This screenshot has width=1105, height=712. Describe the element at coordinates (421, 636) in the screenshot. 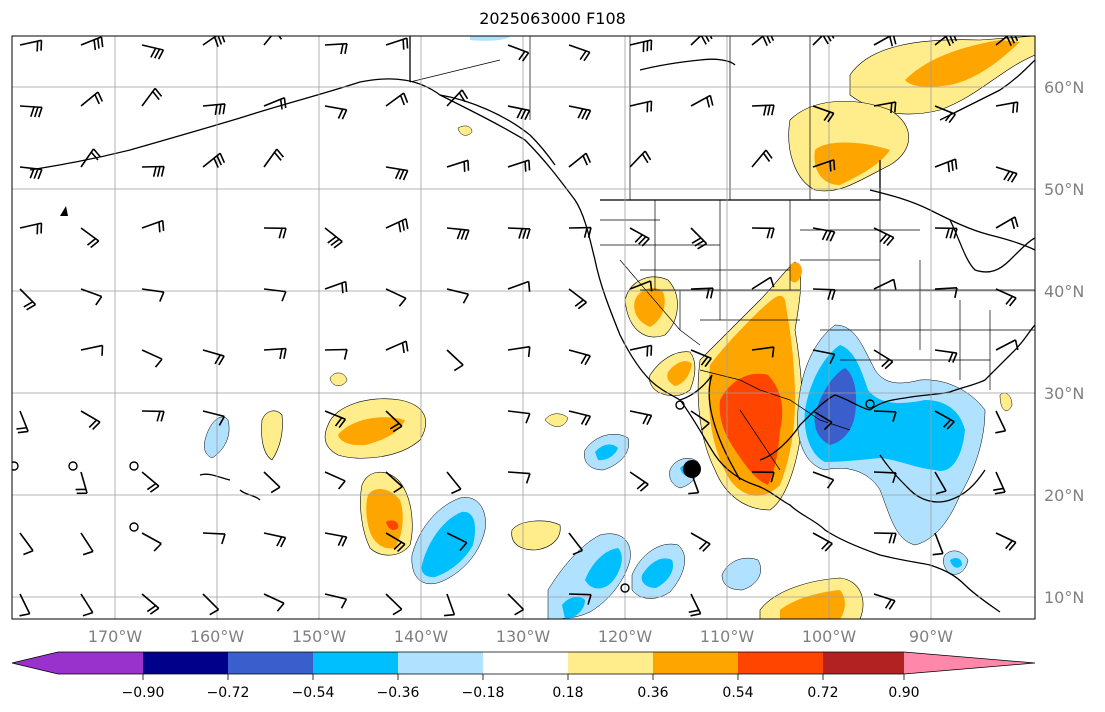

I see `lon-label: 140°W` at that location.